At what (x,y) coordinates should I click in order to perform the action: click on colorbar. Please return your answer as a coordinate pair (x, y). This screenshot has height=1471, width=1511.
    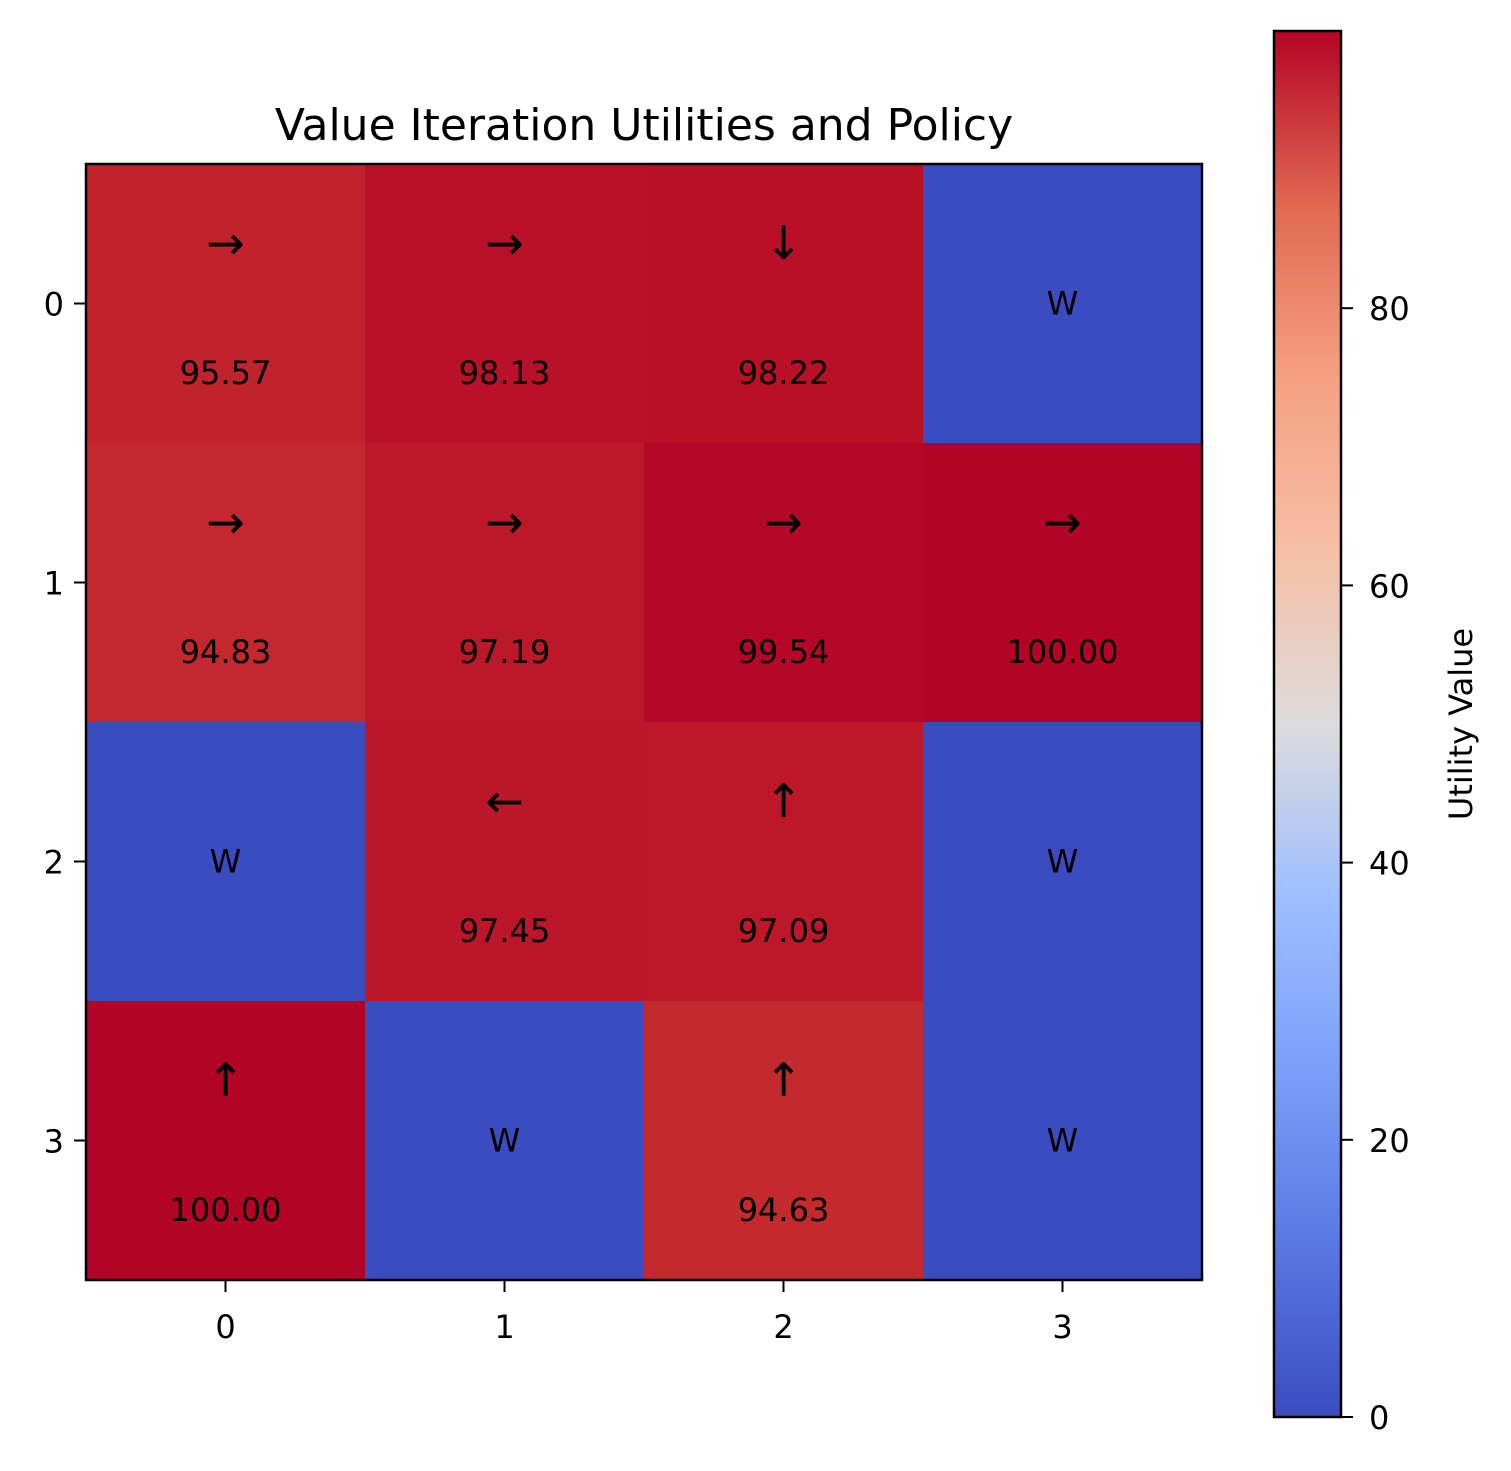
    Looking at the image, I should click on (1307, 724).